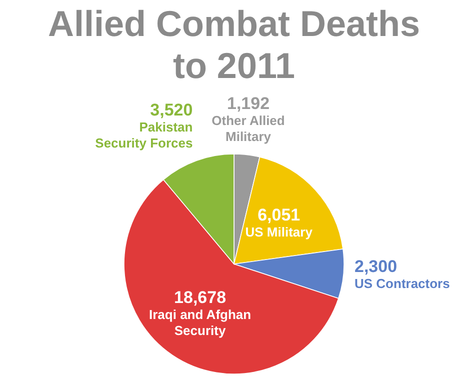 The image size is (468, 390). What do you see at coordinates (144, 134) in the screenshot?
I see `slice-label: Pakistan Security Forces` at bounding box center [144, 134].